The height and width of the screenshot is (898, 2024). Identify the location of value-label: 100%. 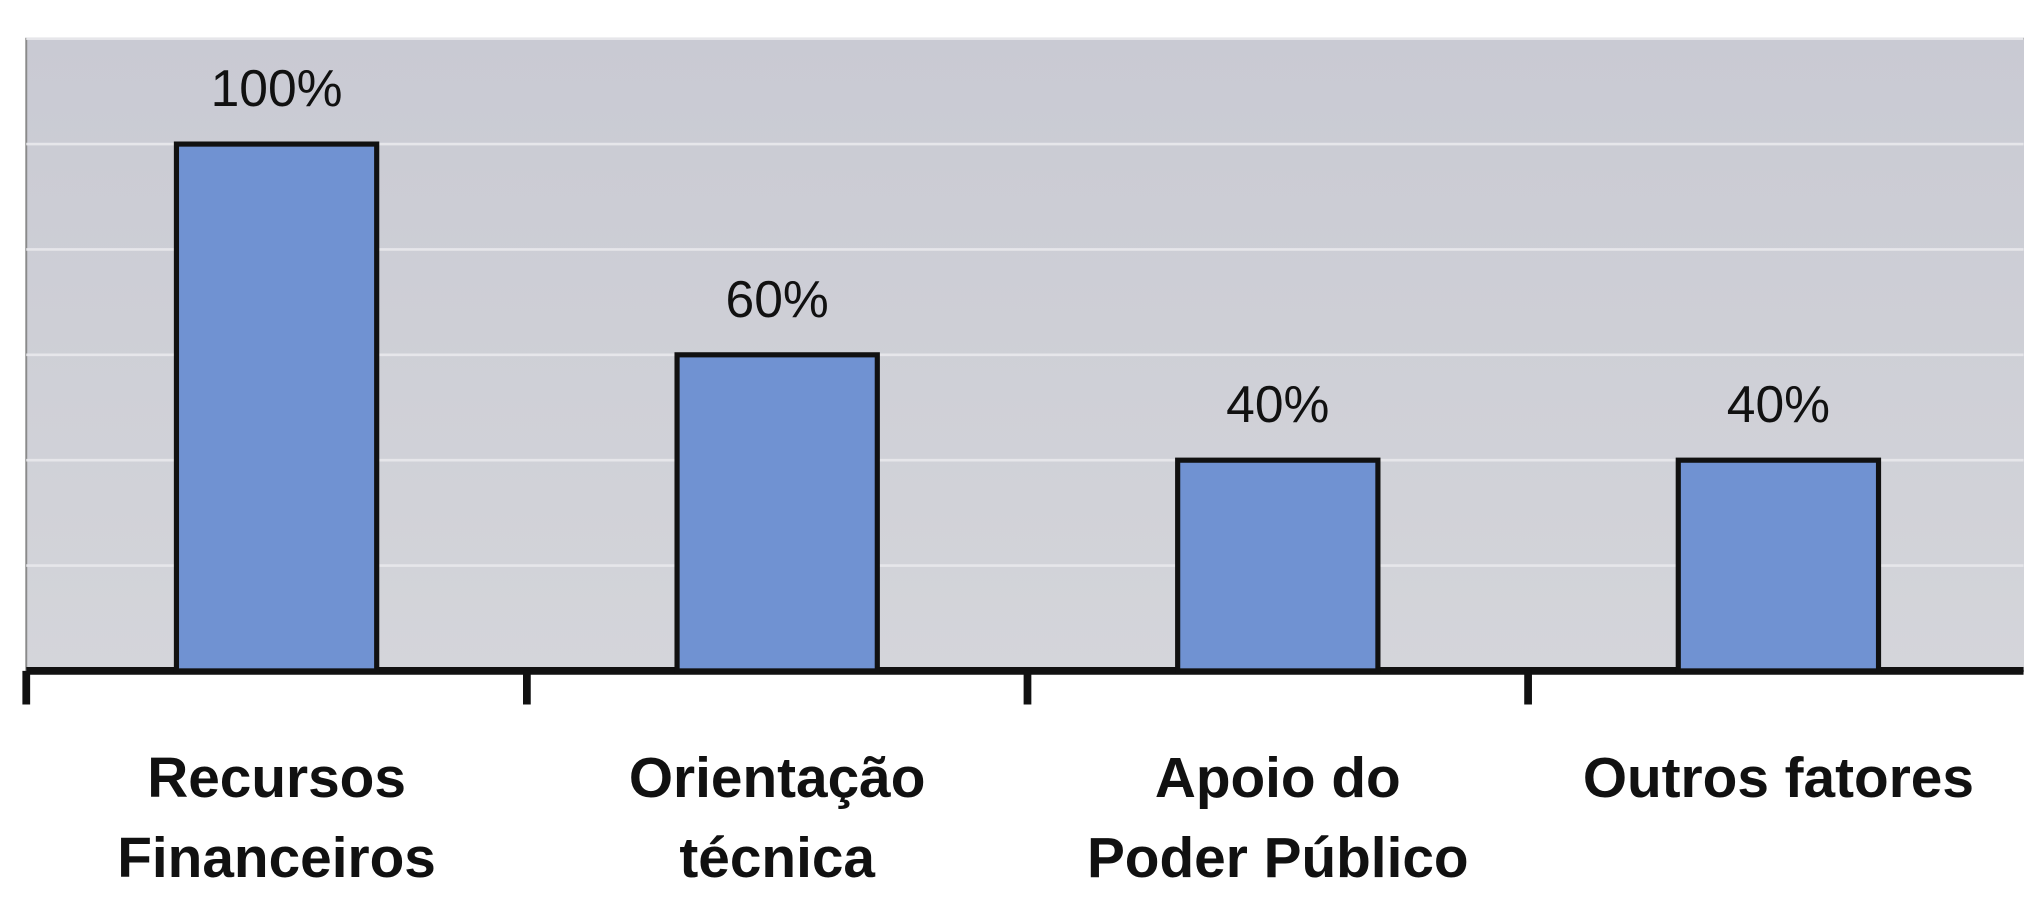
(277, 88).